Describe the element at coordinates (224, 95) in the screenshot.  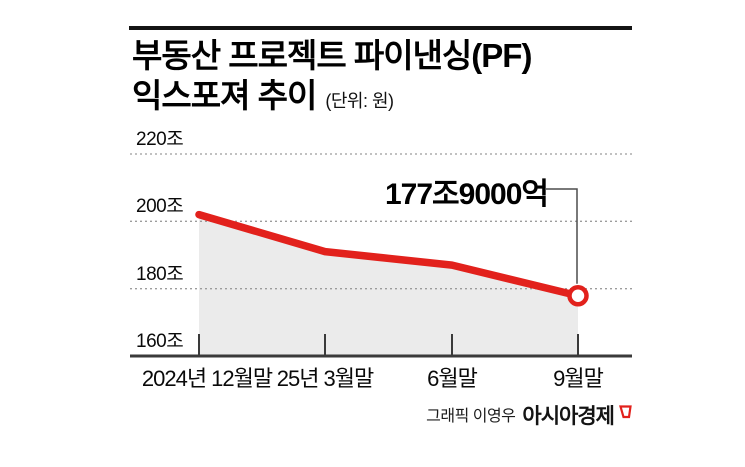
I see `title-line2: 익스포져 추이` at that location.